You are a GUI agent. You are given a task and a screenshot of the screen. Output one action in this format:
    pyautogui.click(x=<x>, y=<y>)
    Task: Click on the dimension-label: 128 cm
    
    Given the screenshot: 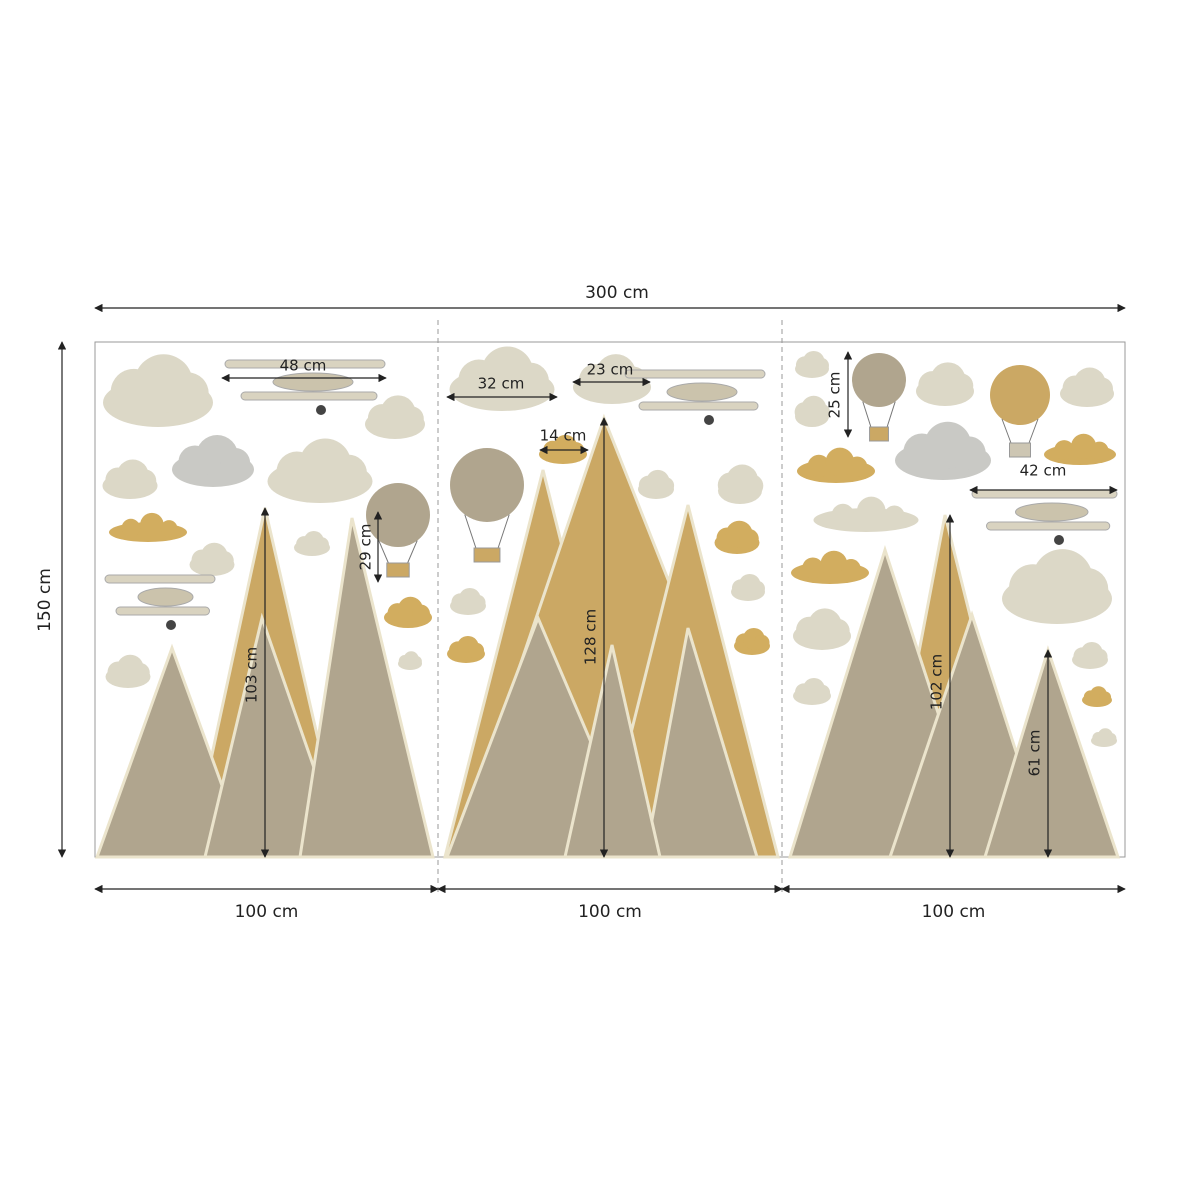 What is the action you would take?
    pyautogui.click(x=591, y=637)
    